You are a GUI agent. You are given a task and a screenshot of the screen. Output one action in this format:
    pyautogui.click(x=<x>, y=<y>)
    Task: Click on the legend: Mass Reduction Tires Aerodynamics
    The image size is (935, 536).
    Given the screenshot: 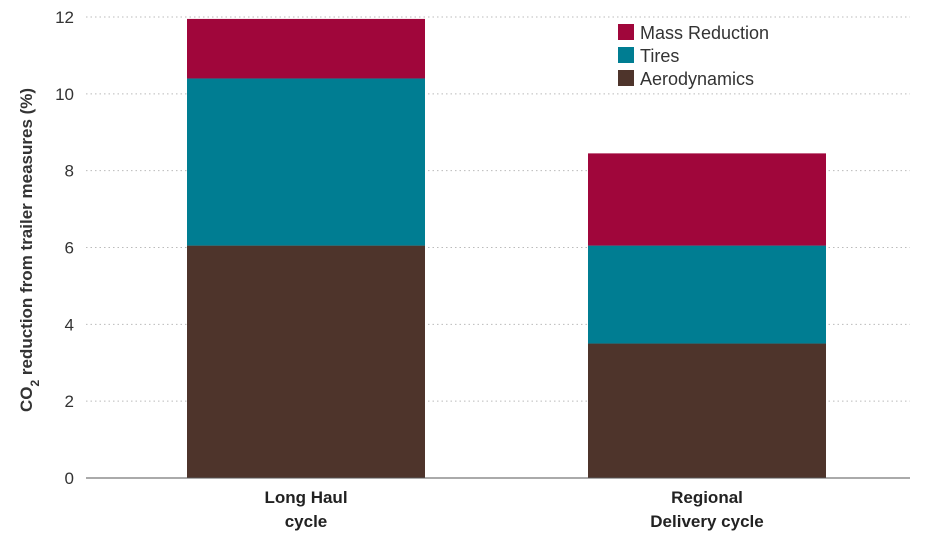 What is the action you would take?
    pyautogui.click(x=693, y=56)
    